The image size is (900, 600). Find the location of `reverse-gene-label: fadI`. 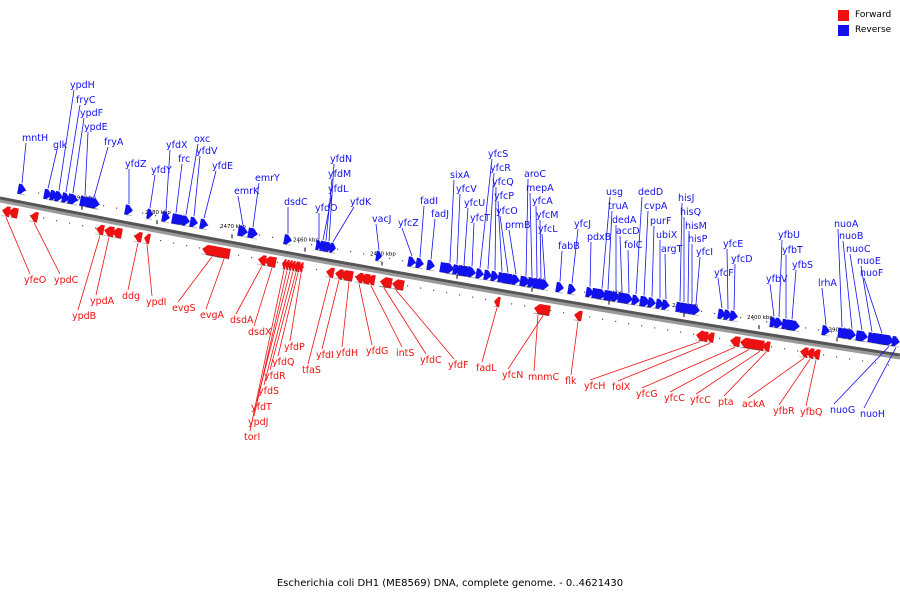

reverse-gene-label: fadI is located at coordinates (429, 201).